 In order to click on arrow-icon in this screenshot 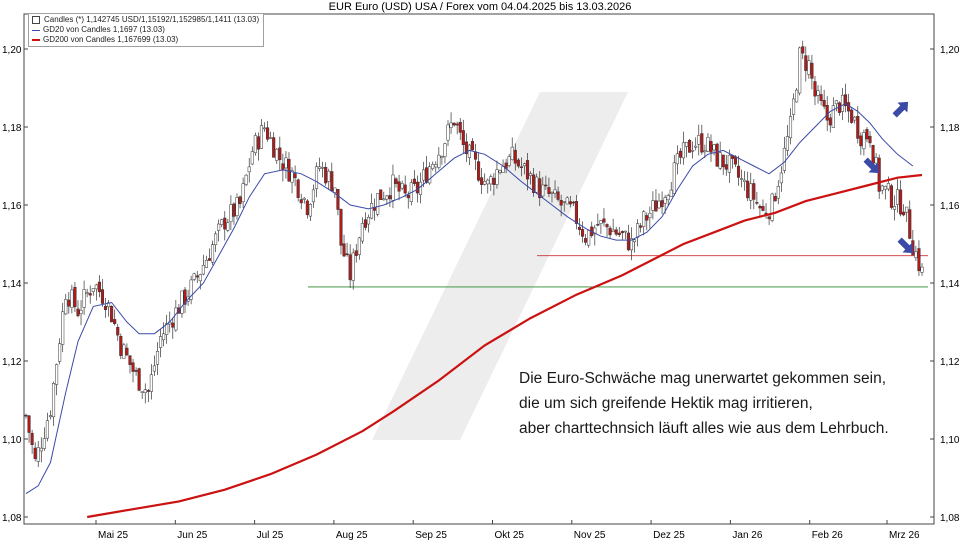, I will do `click(871, 165)`.